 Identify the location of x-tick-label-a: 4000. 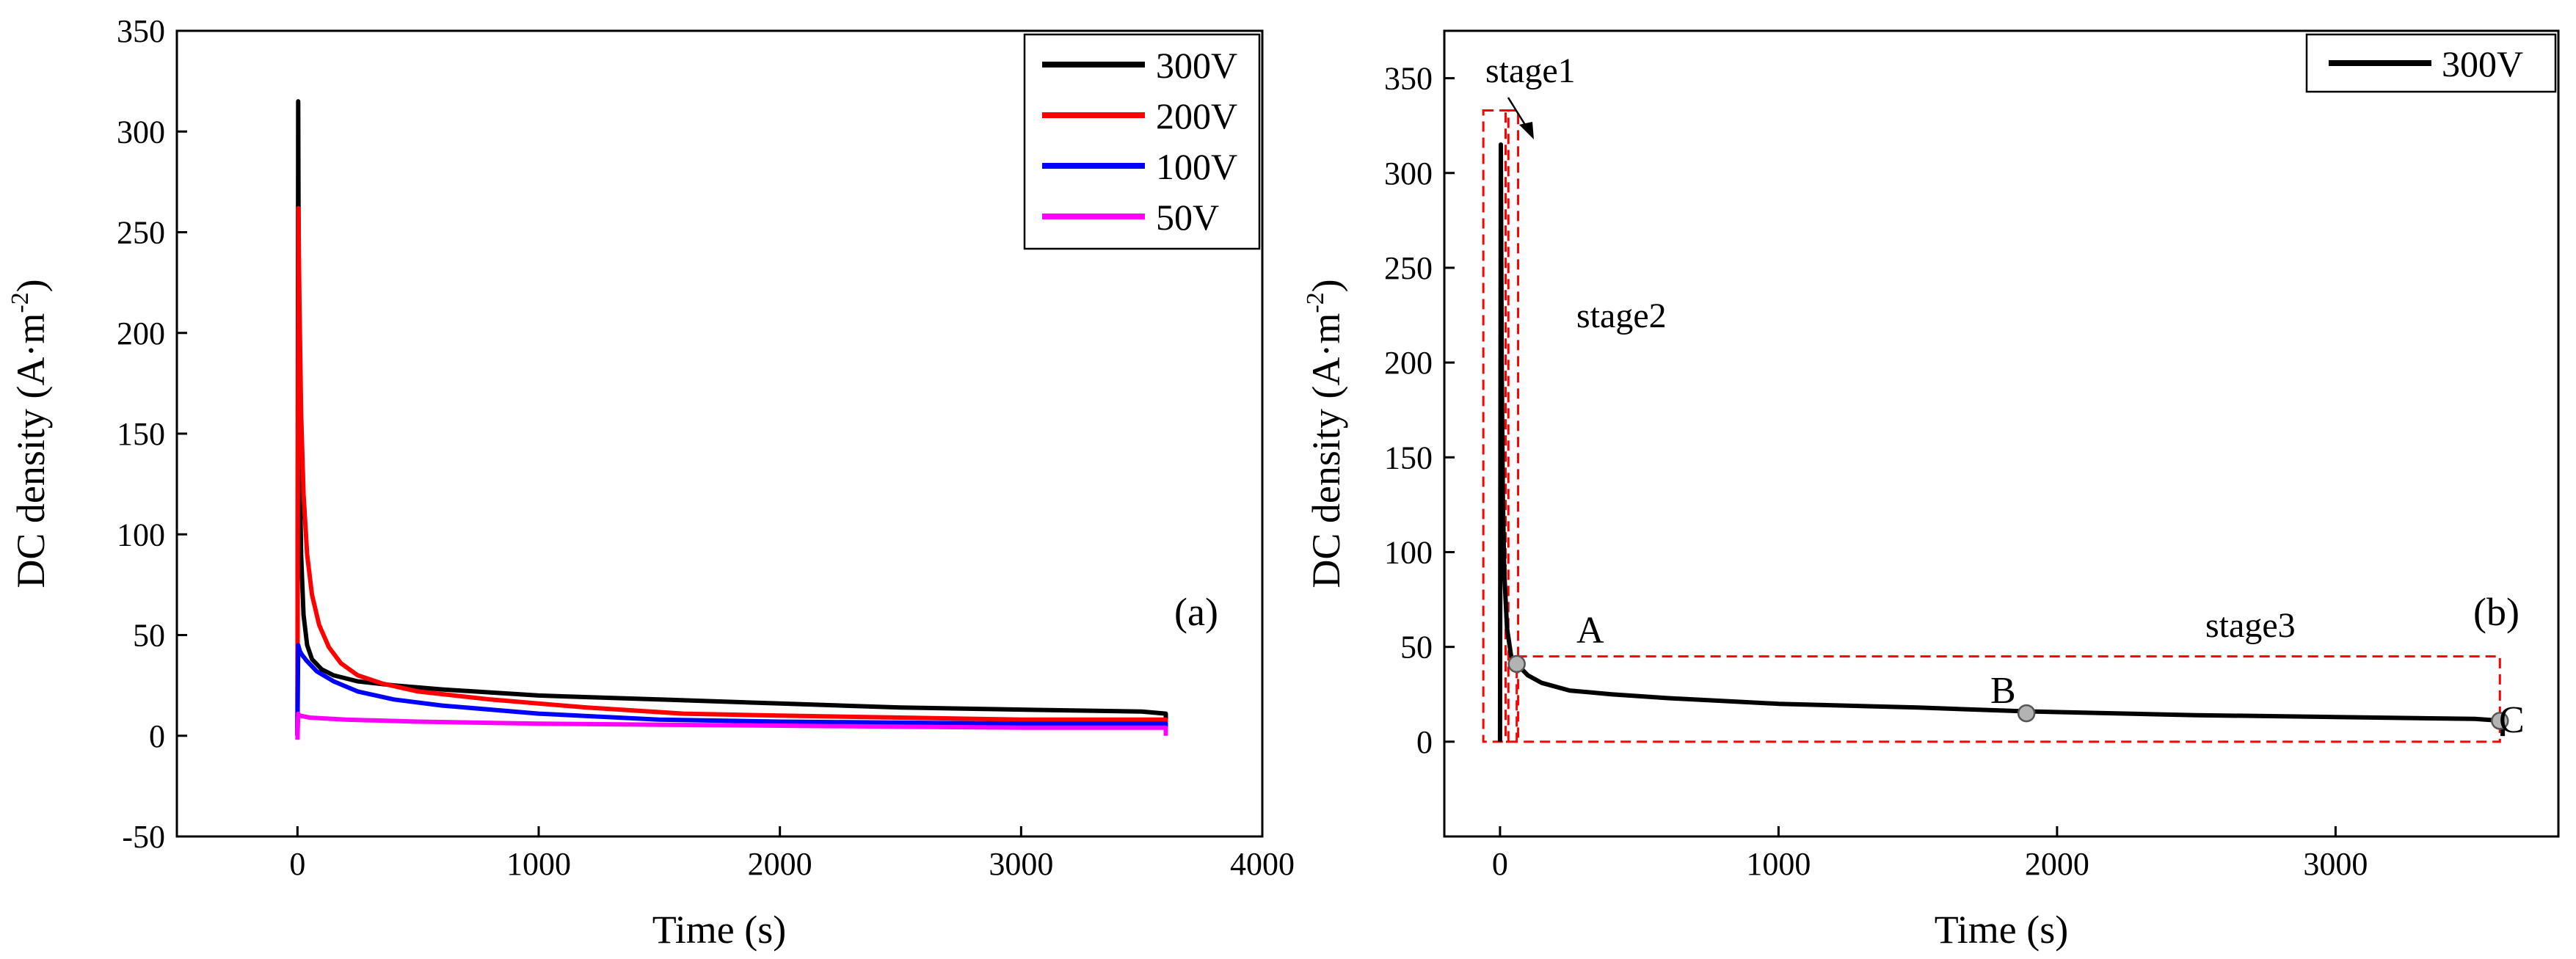
(1262, 864).